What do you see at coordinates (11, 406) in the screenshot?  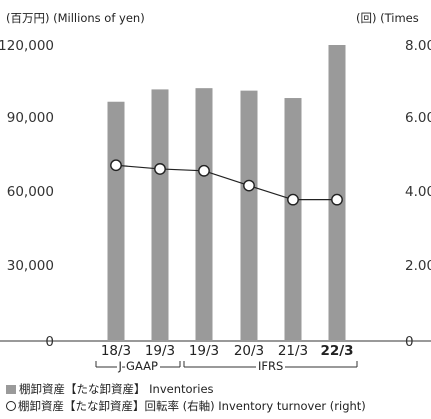 I see `legend-circle-marker` at bounding box center [11, 406].